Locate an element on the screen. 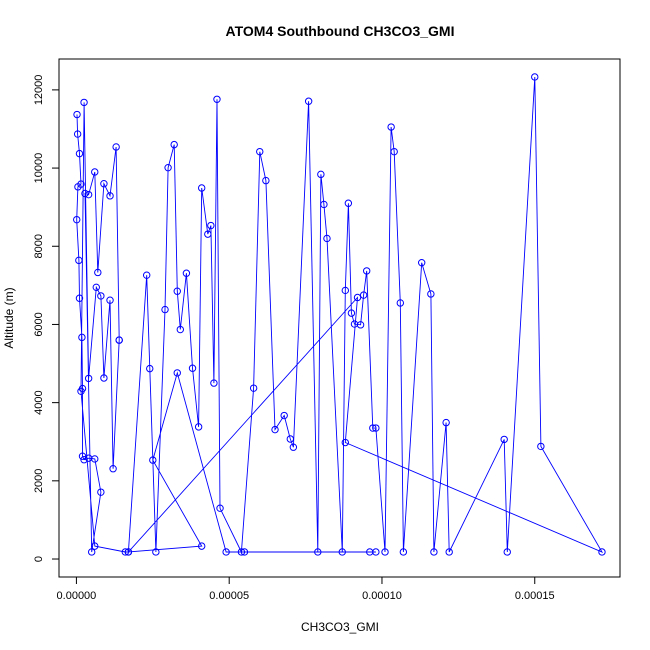 The width and height of the screenshot is (650, 650). y-tick-label: 6000 is located at coordinates (39, 324).